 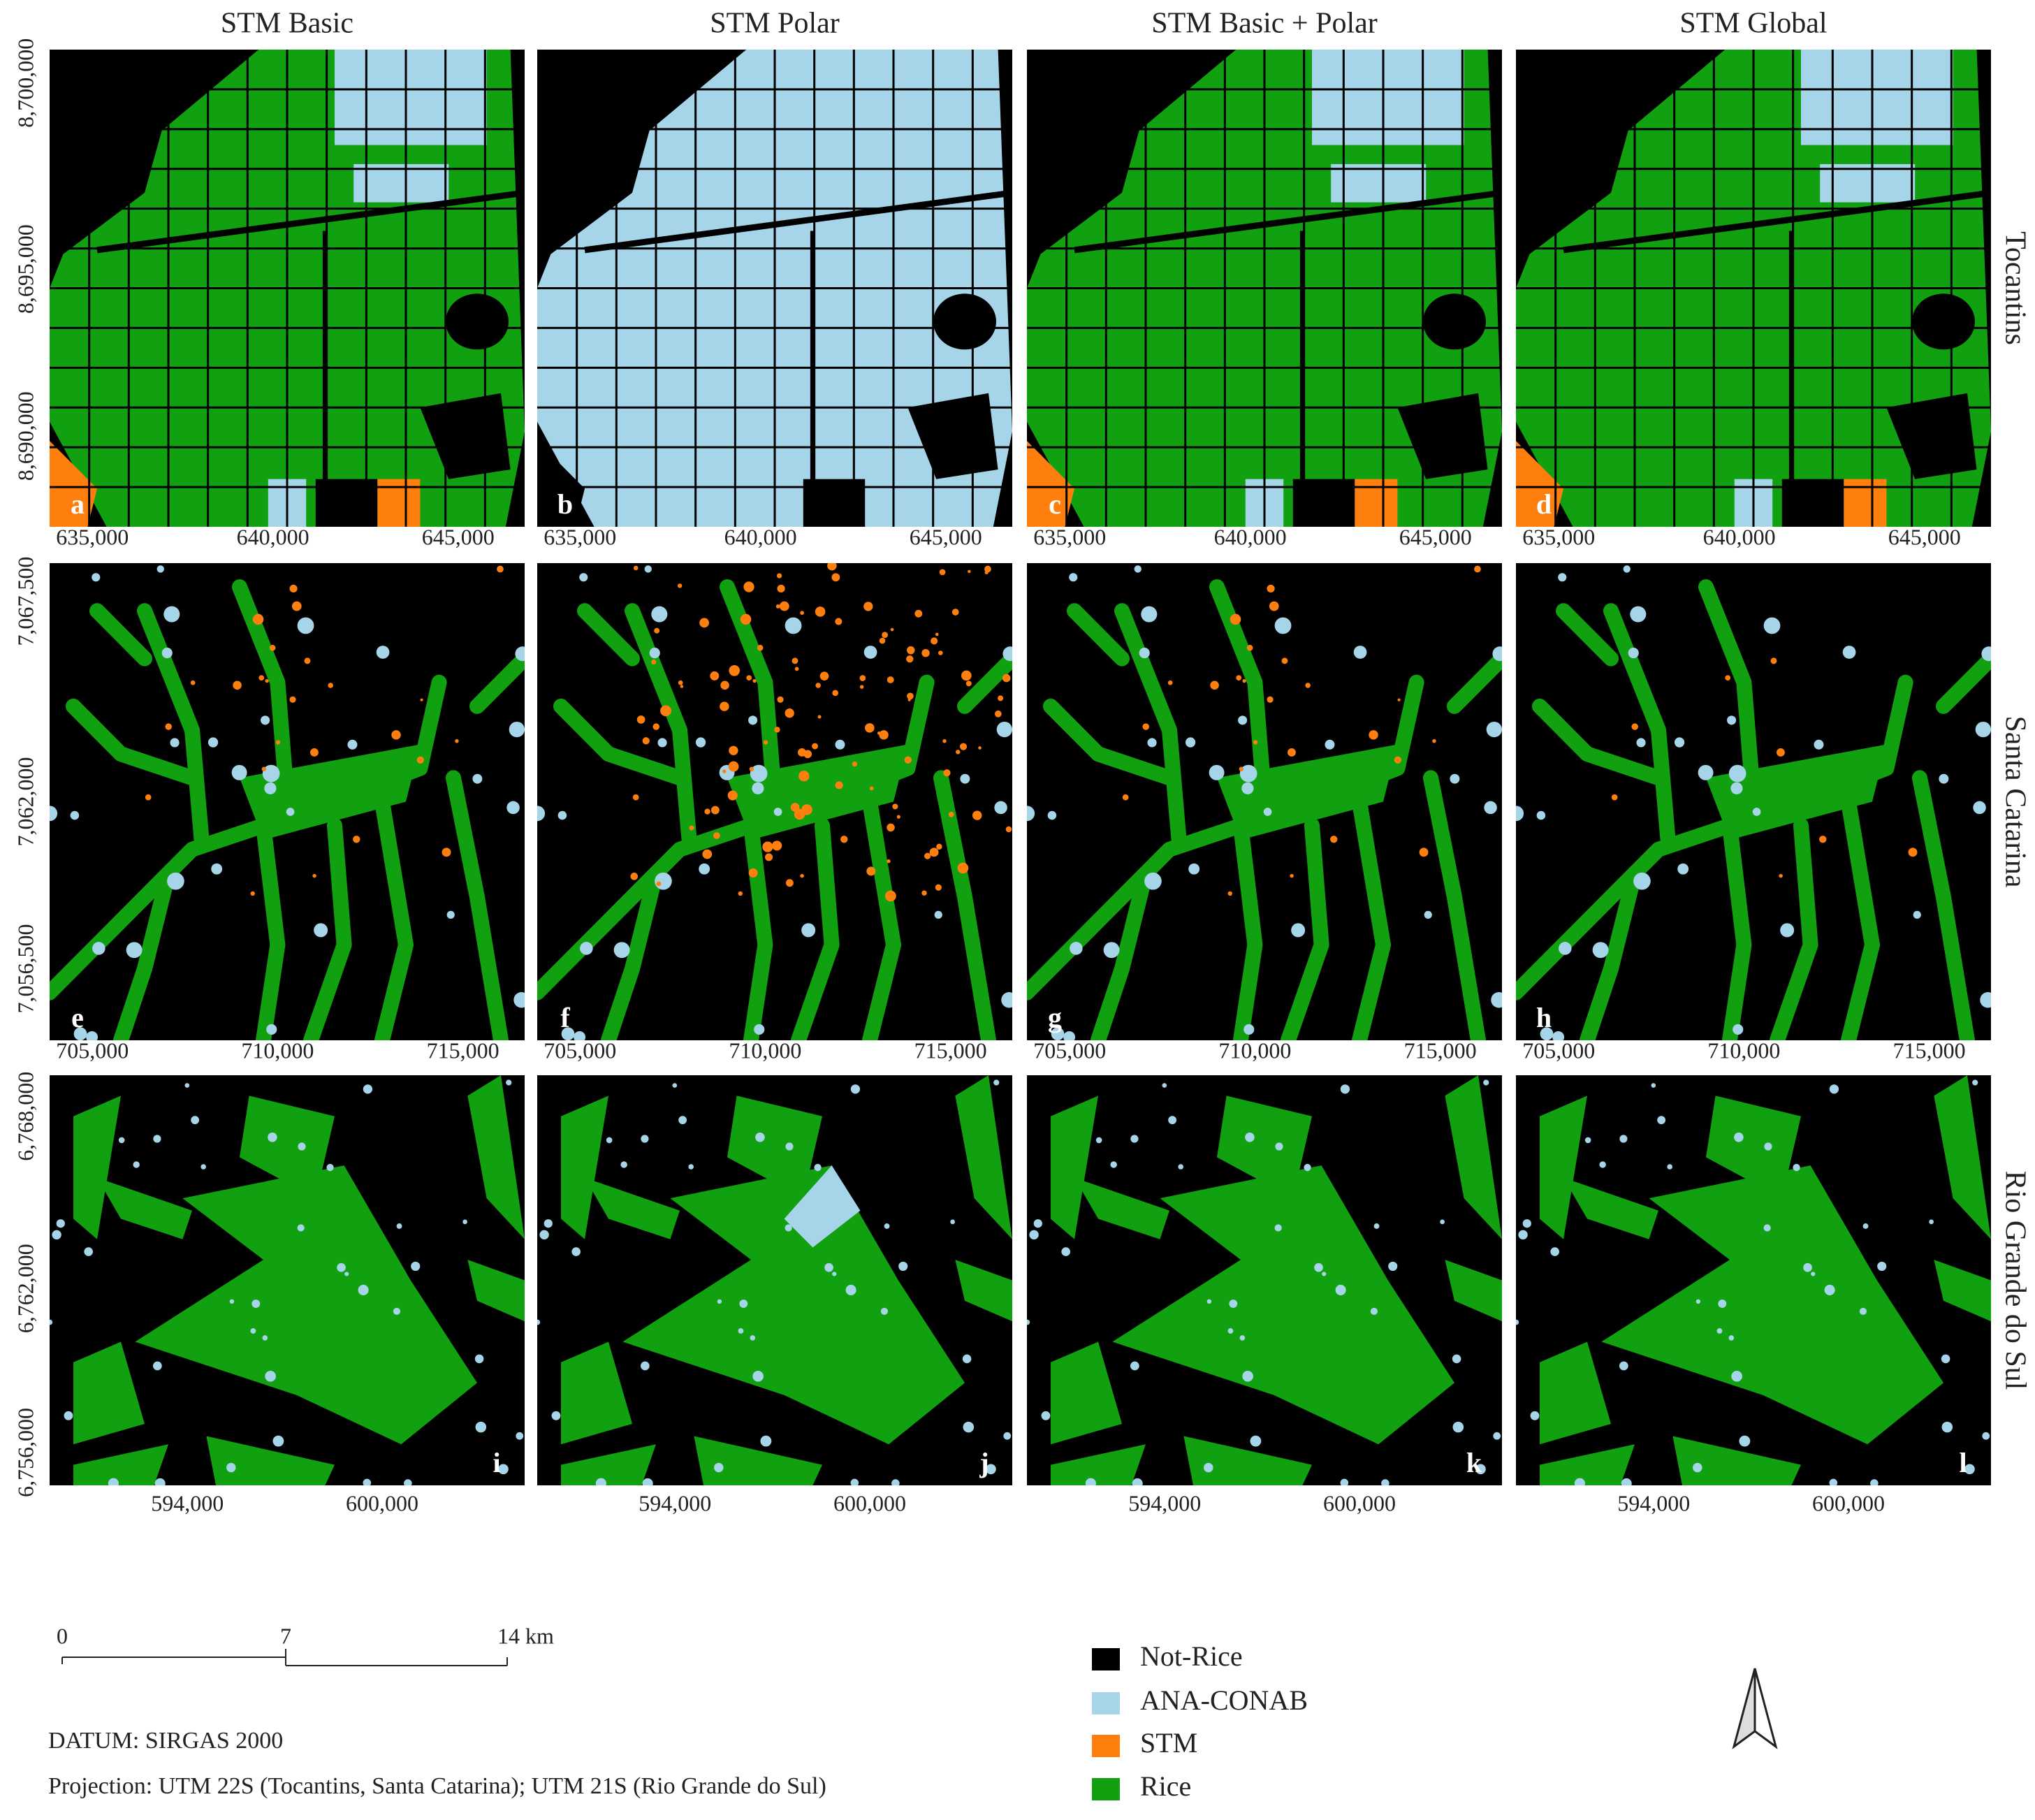 What do you see at coordinates (477, 321) in the screenshot?
I see `lake` at bounding box center [477, 321].